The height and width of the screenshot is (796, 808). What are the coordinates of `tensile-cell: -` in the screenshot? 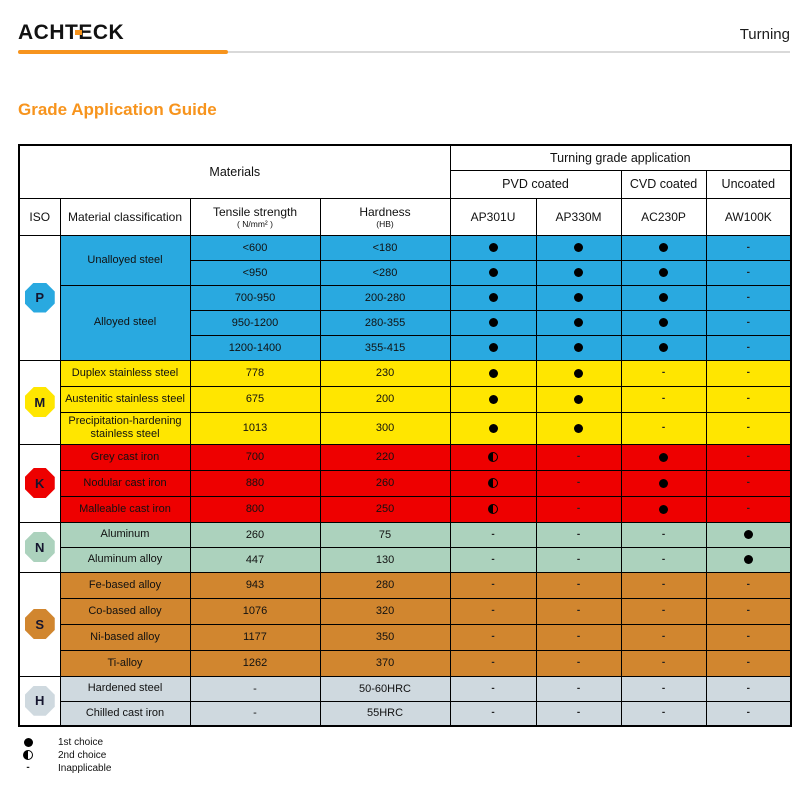 It's located at (255, 688).